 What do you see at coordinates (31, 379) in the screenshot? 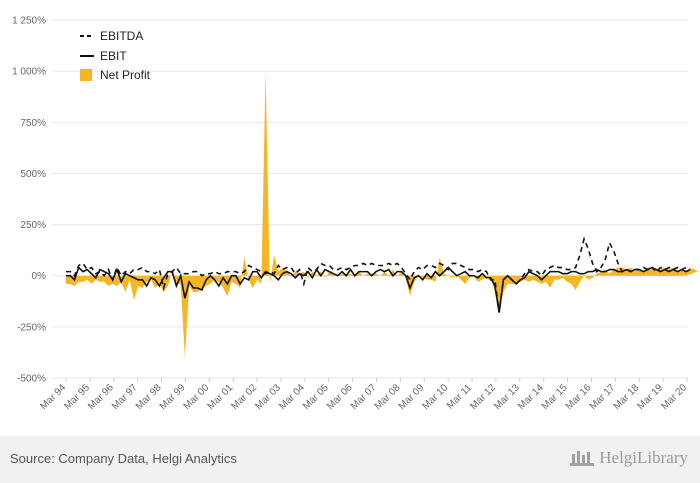
I see `y-tick-label: -500%` at bounding box center [31, 379].